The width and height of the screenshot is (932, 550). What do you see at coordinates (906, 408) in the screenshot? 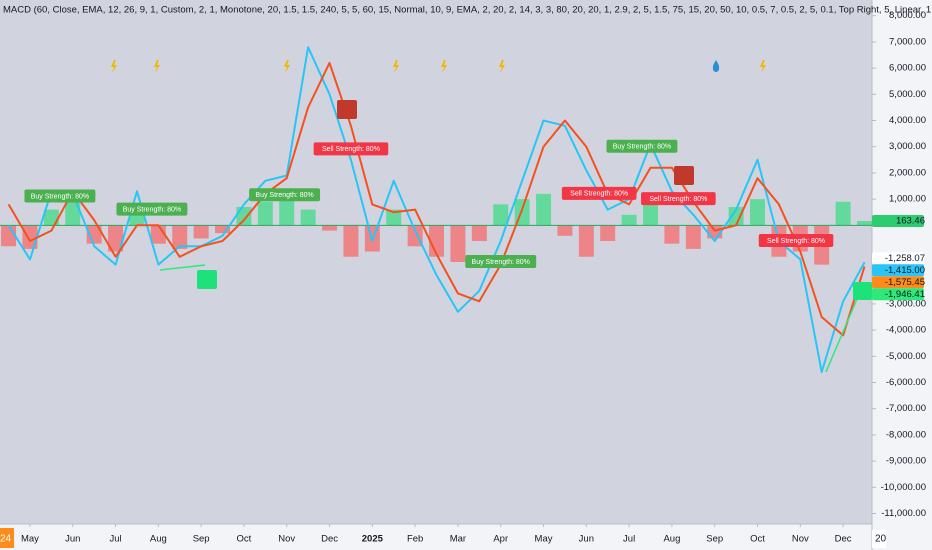
I see `y-tick-label: -7,000.00` at bounding box center [906, 408].